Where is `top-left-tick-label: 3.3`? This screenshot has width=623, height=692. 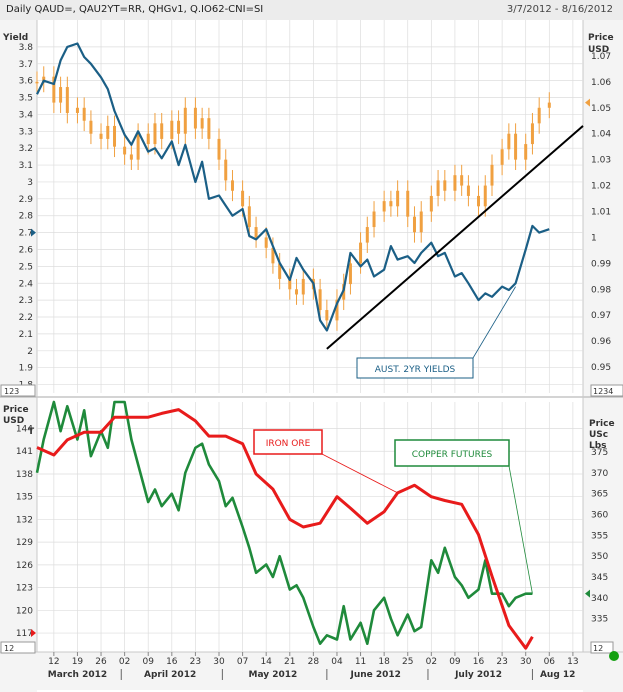 top-left-tick-label: 3.3 is located at coordinates (26, 132).